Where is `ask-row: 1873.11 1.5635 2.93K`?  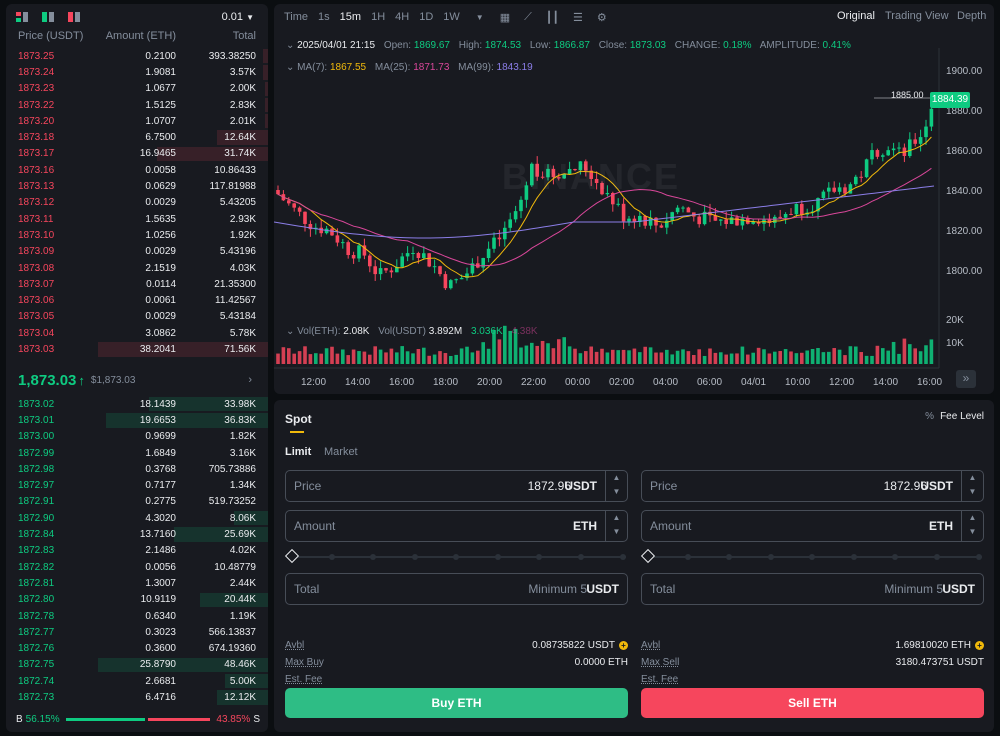
ask-row: 1873.11 1.5635 2.93K is located at coordinates (137, 219).